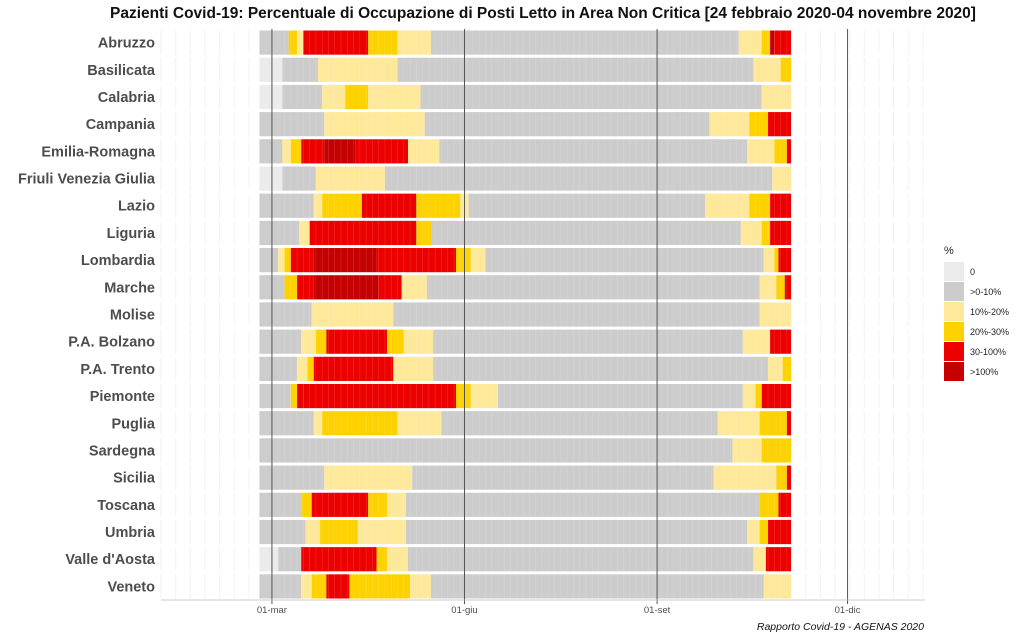 This screenshot has height=640, width=1024. What do you see at coordinates (98, 152) in the screenshot?
I see `region-label: Emilia-Romagna` at bounding box center [98, 152].